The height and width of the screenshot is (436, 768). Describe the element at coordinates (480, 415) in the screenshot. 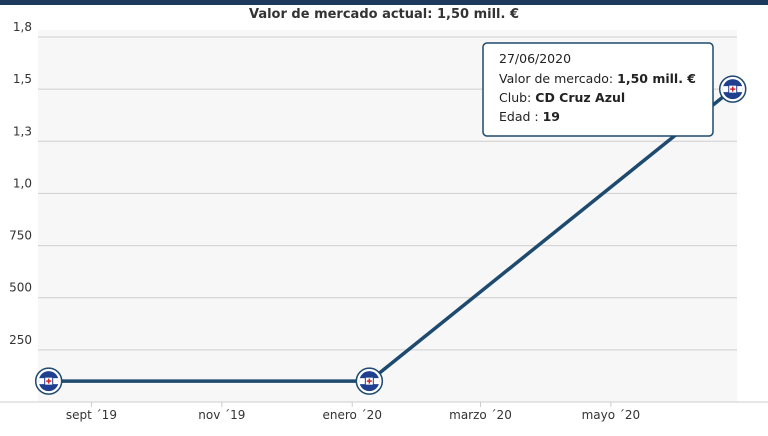

I see `x-tick-label: marzo ´20` at that location.